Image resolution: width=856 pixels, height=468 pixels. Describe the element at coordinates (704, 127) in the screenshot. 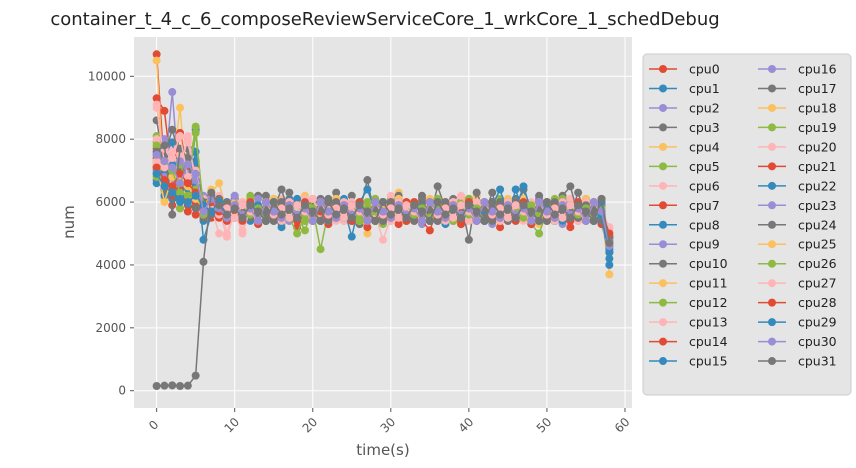

I see `legend-label: cpu3` at that location.